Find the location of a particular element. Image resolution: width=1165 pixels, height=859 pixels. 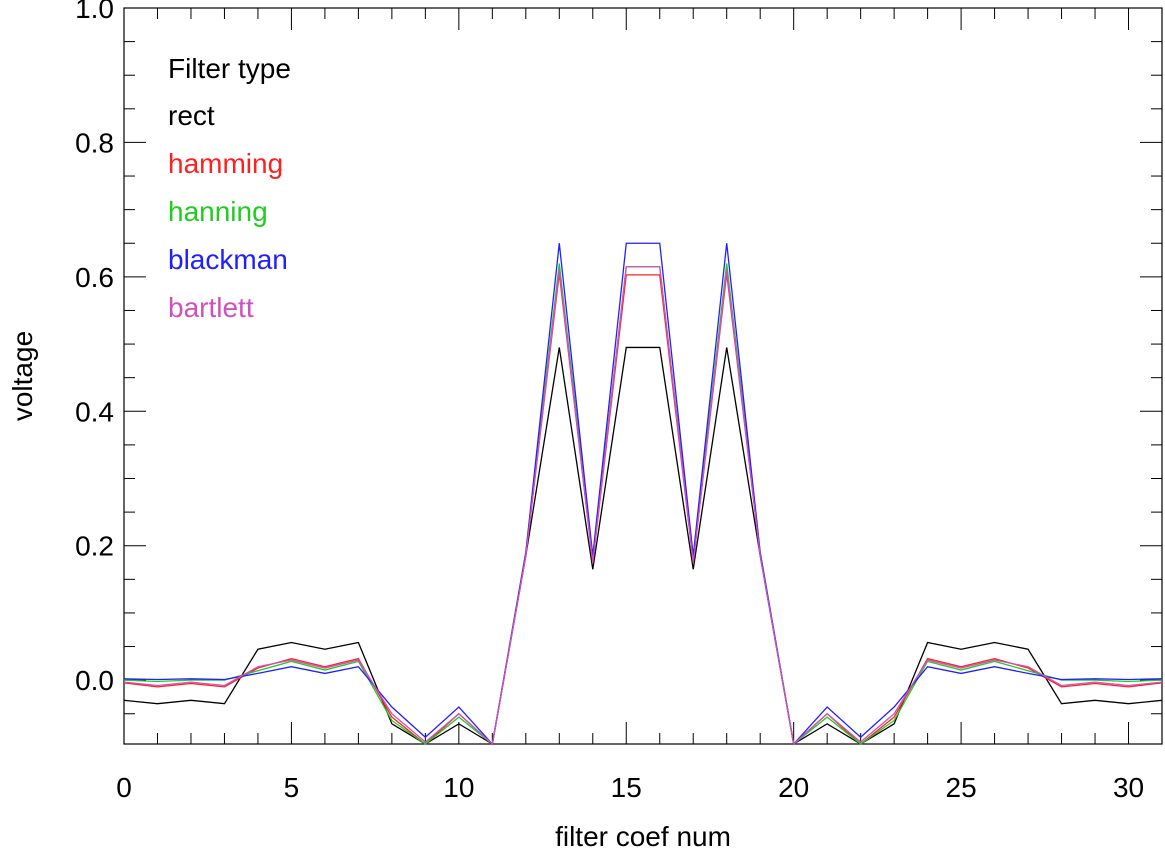

legend-entry-hamming: hamming is located at coordinates (225, 163).